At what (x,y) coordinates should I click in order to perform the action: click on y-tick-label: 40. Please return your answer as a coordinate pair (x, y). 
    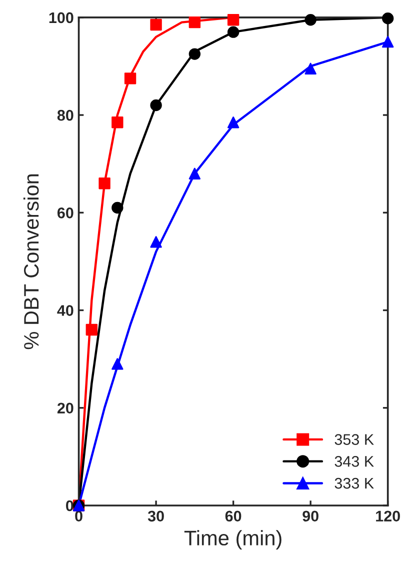
    Looking at the image, I should click on (65, 310).